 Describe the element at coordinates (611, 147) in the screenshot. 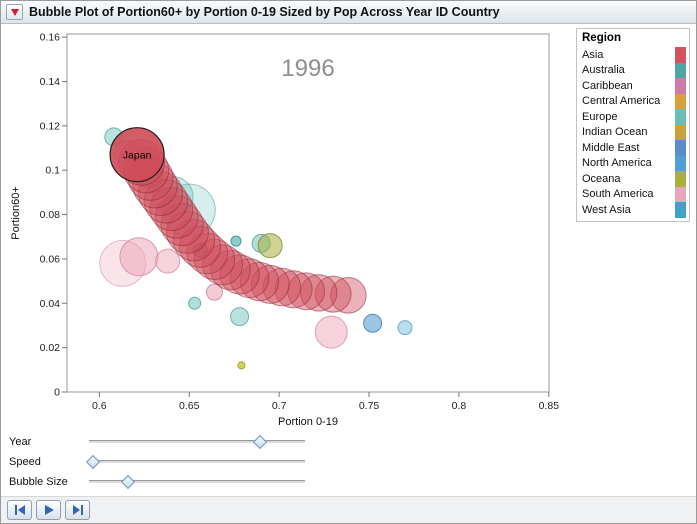

I see `legend-item-label: Middle East` at that location.